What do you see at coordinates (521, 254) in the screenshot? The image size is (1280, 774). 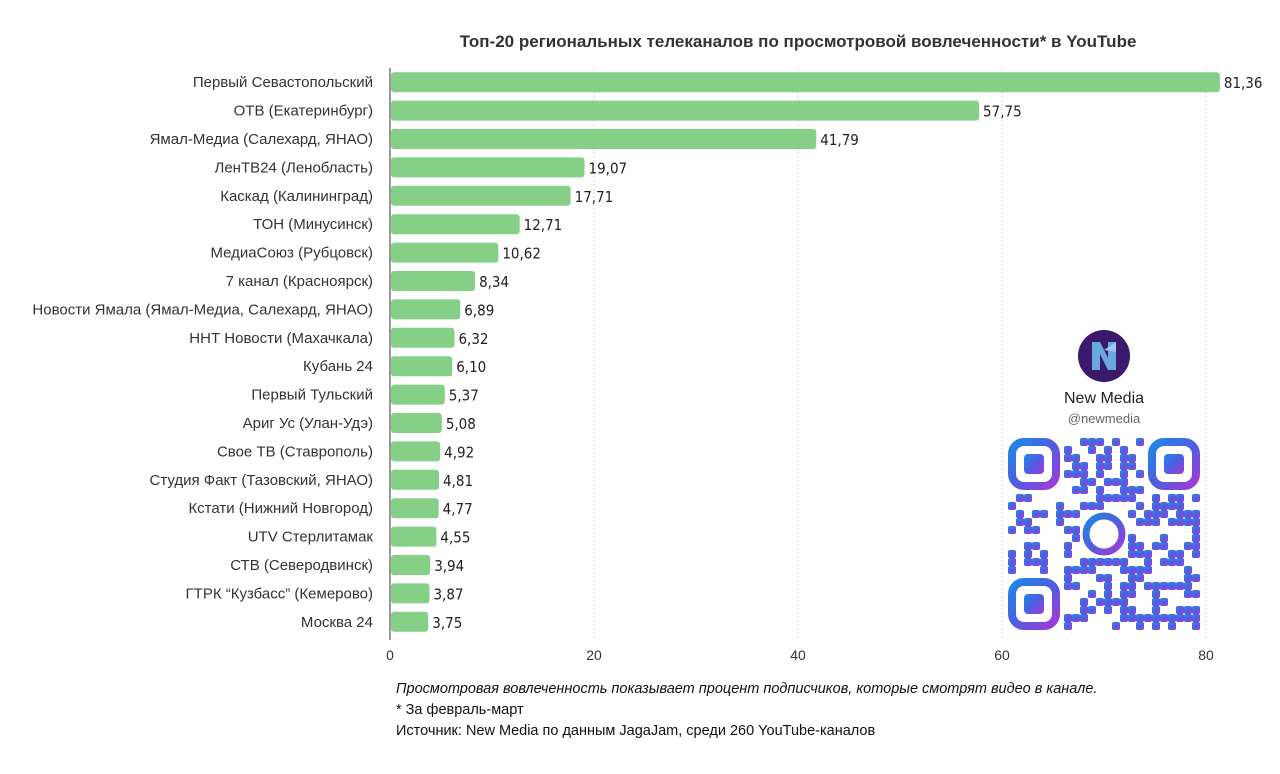 I see `value-label: 10,62` at bounding box center [521, 254].